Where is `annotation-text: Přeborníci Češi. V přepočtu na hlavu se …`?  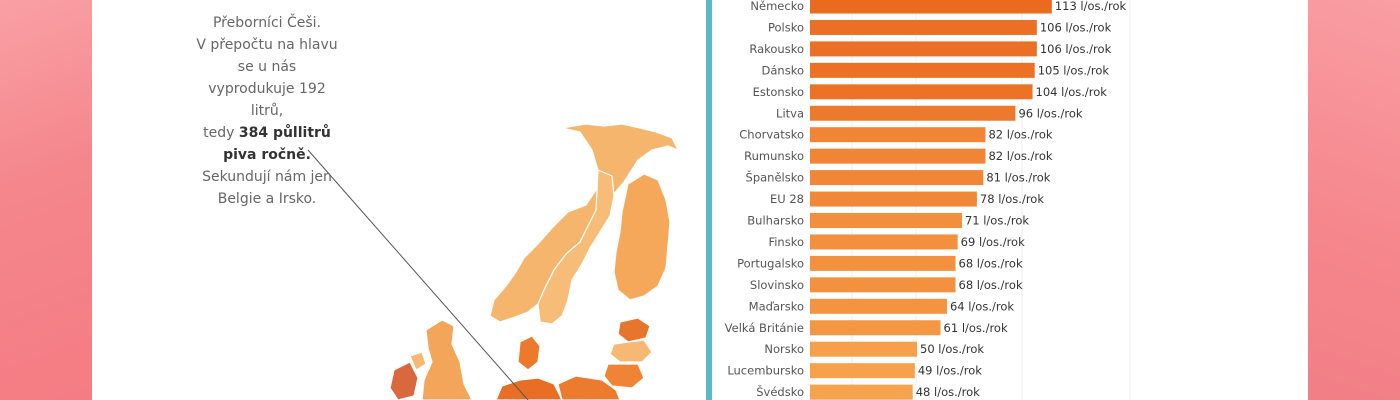 annotation-text: Přeborníci Češi. V přepočtu na hlavu se … is located at coordinates (267, 111).